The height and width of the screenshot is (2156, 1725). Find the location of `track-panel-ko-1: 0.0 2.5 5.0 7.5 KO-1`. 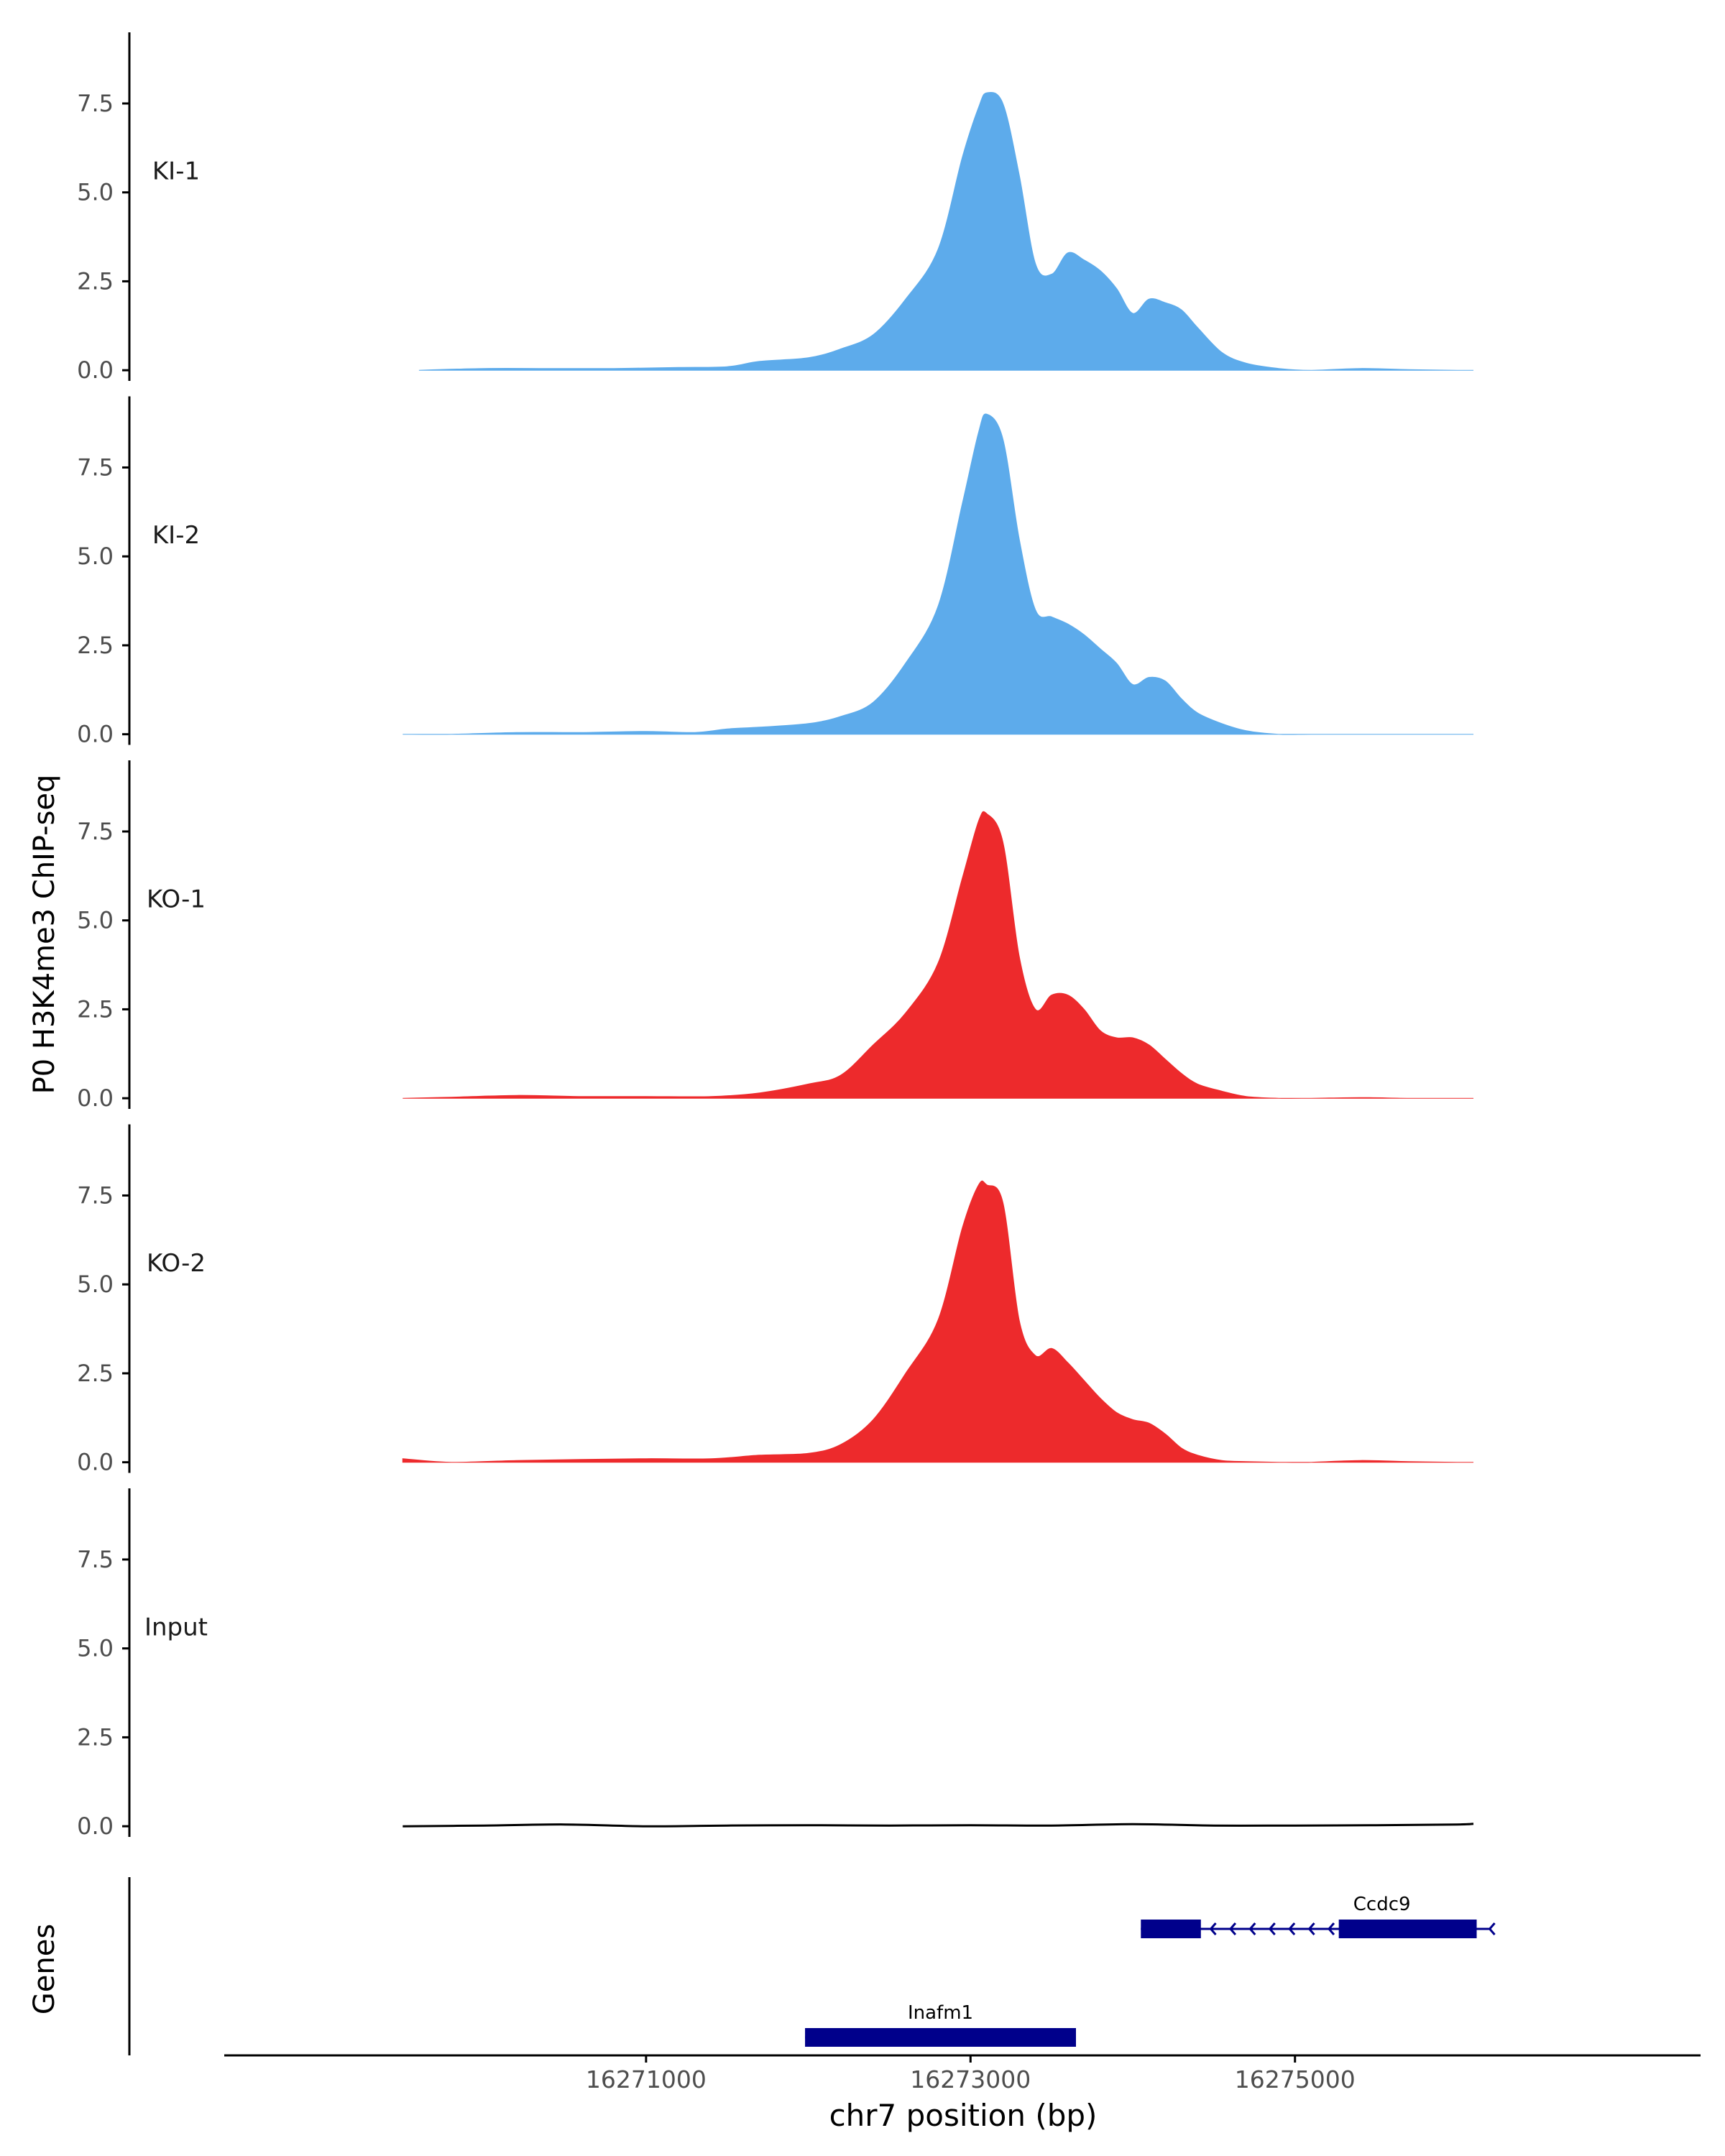

track-panel-ko-1: 0.0 2.5 5.0 7.5 KO-1 is located at coordinates (775, 936).